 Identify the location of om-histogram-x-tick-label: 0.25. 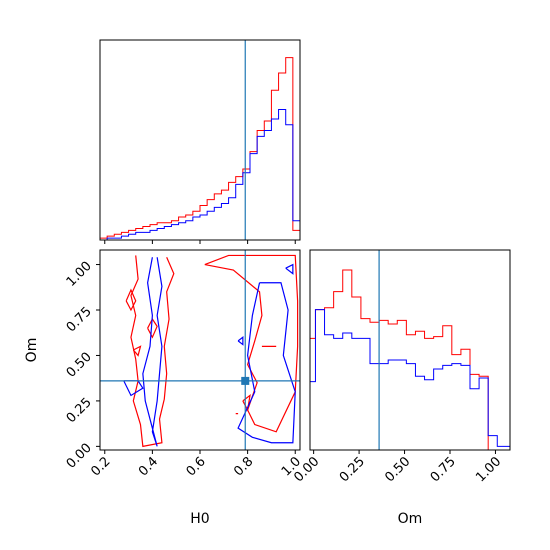
(352, 469).